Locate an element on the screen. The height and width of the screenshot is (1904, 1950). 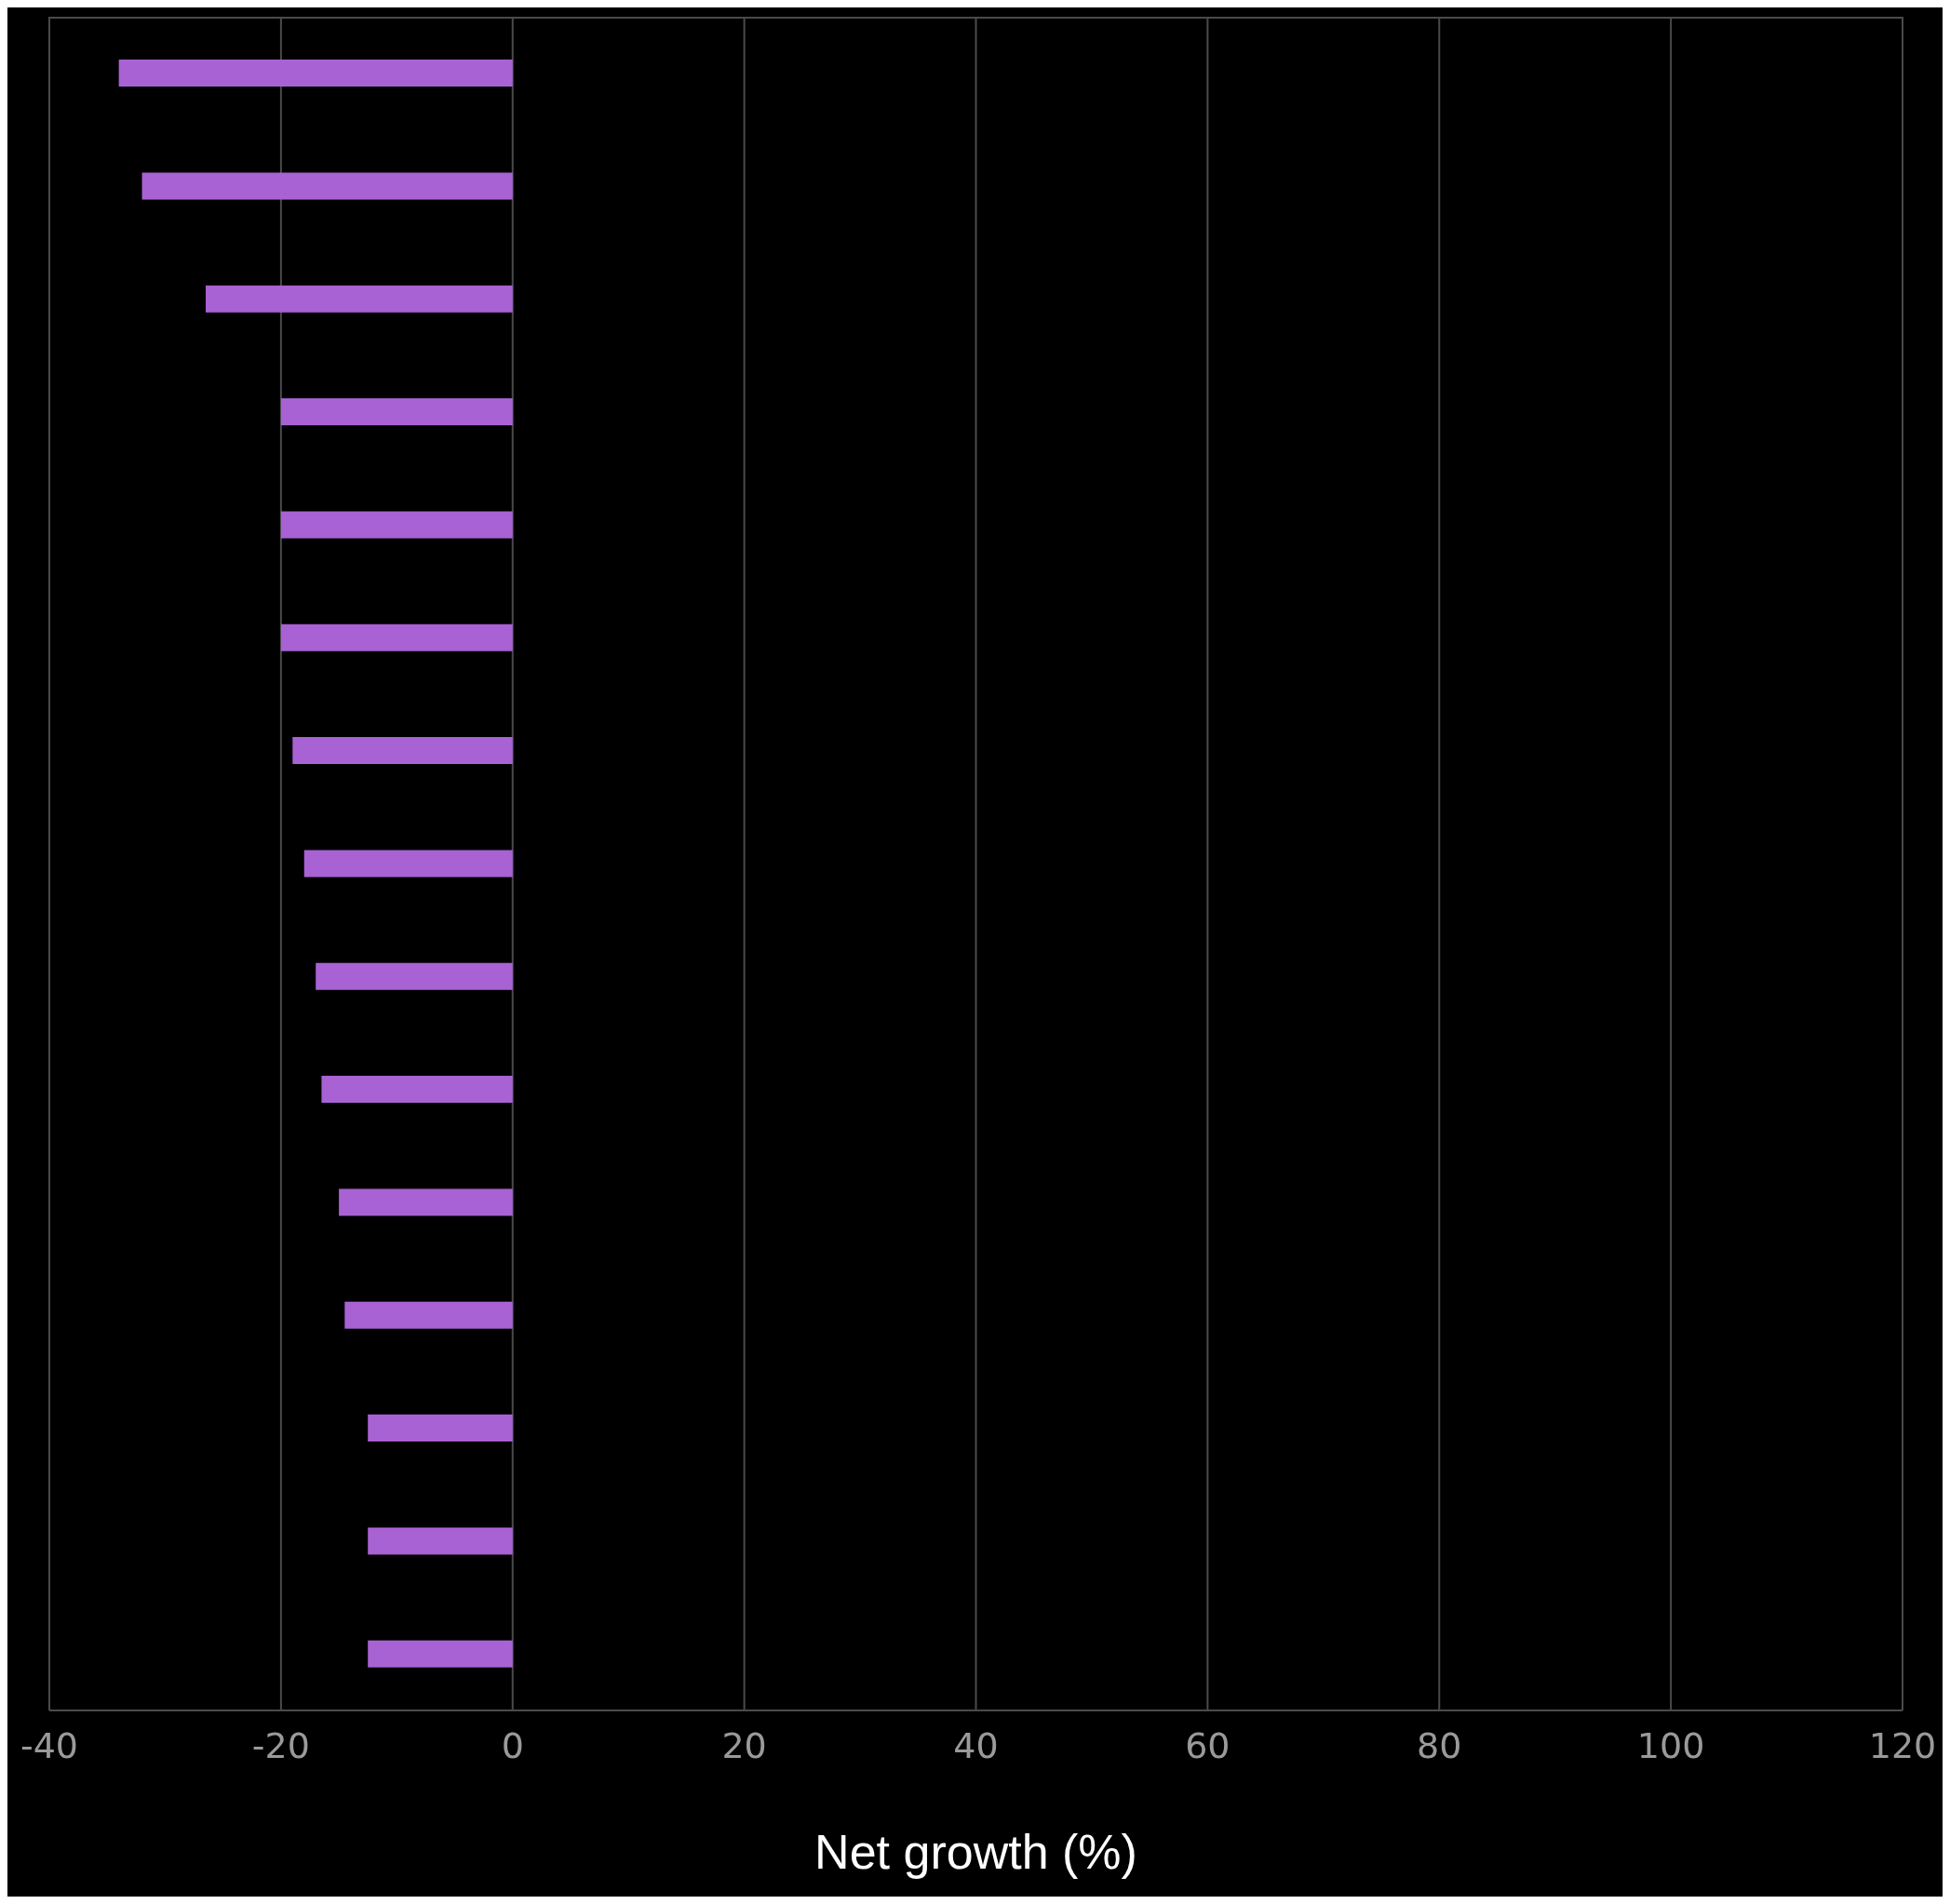
x-tick-label: 80 is located at coordinates (1439, 1745).